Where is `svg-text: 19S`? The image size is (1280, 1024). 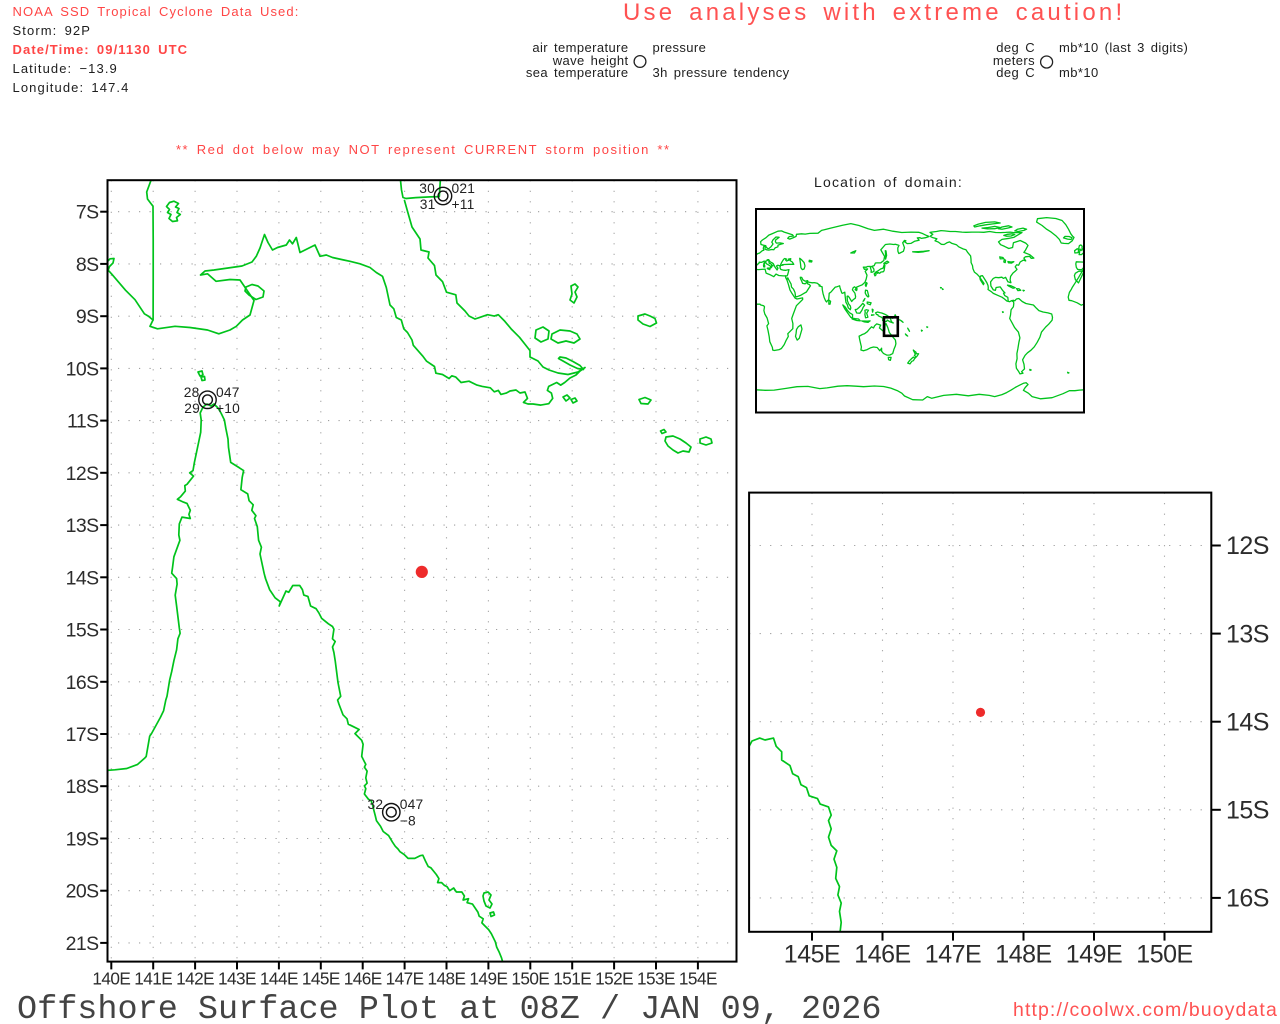 svg-text: 19S is located at coordinates (82, 840).